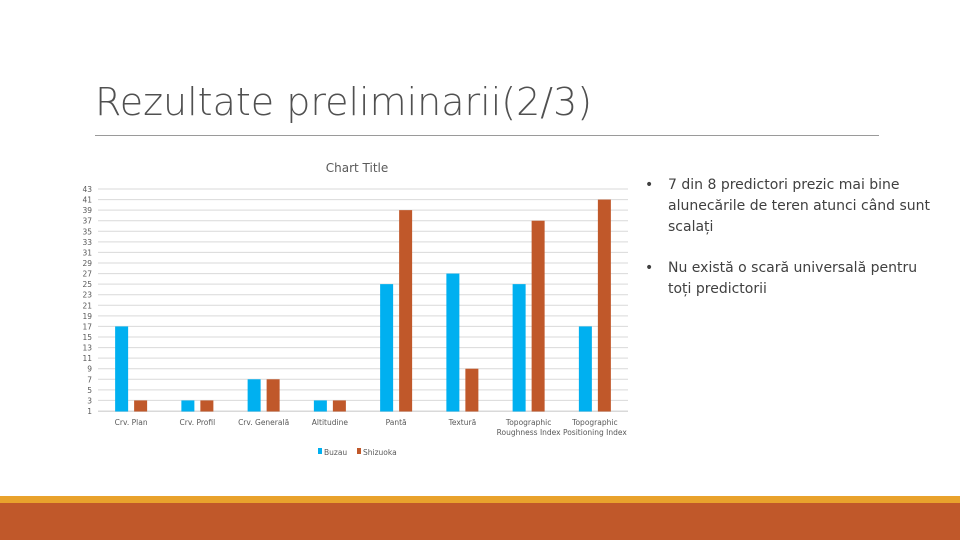  What do you see at coordinates (87, 337) in the screenshot?
I see `y-tick-label: 15` at bounding box center [87, 337].